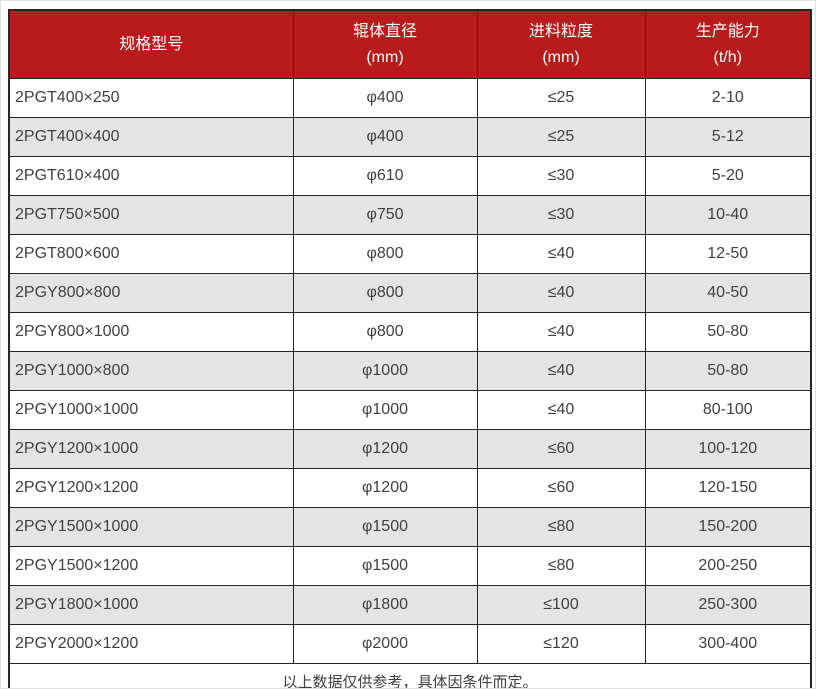 The height and width of the screenshot is (689, 816). What do you see at coordinates (728, 449) in the screenshot?
I see `cell-capacity: 100-120` at bounding box center [728, 449].